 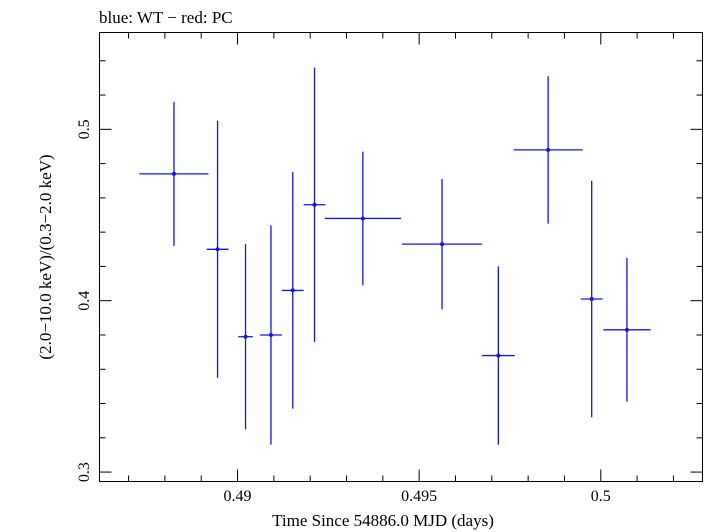 I want to click on y-axis-label: (2.0−10.0 keV)/(0.3−2.0 keV), so click(x=45, y=256).